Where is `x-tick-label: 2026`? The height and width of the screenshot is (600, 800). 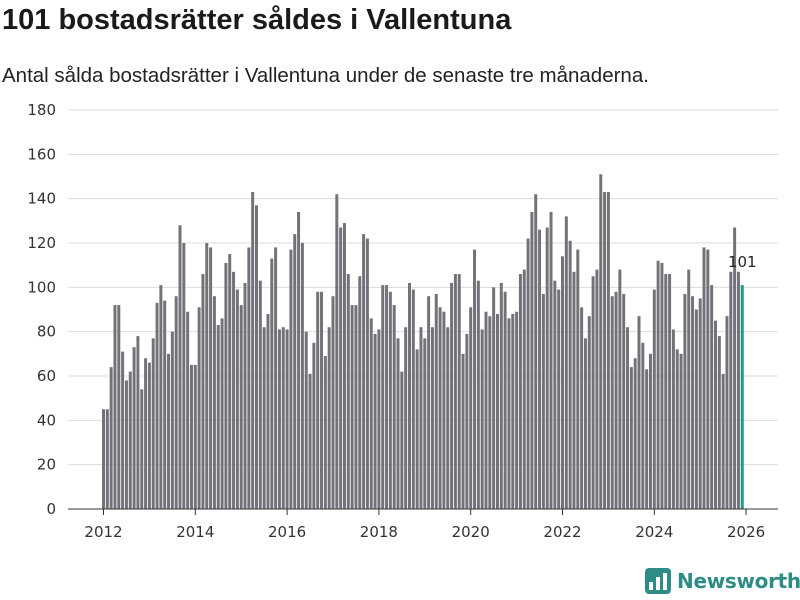 x-tick-label: 2026 is located at coordinates (746, 532).